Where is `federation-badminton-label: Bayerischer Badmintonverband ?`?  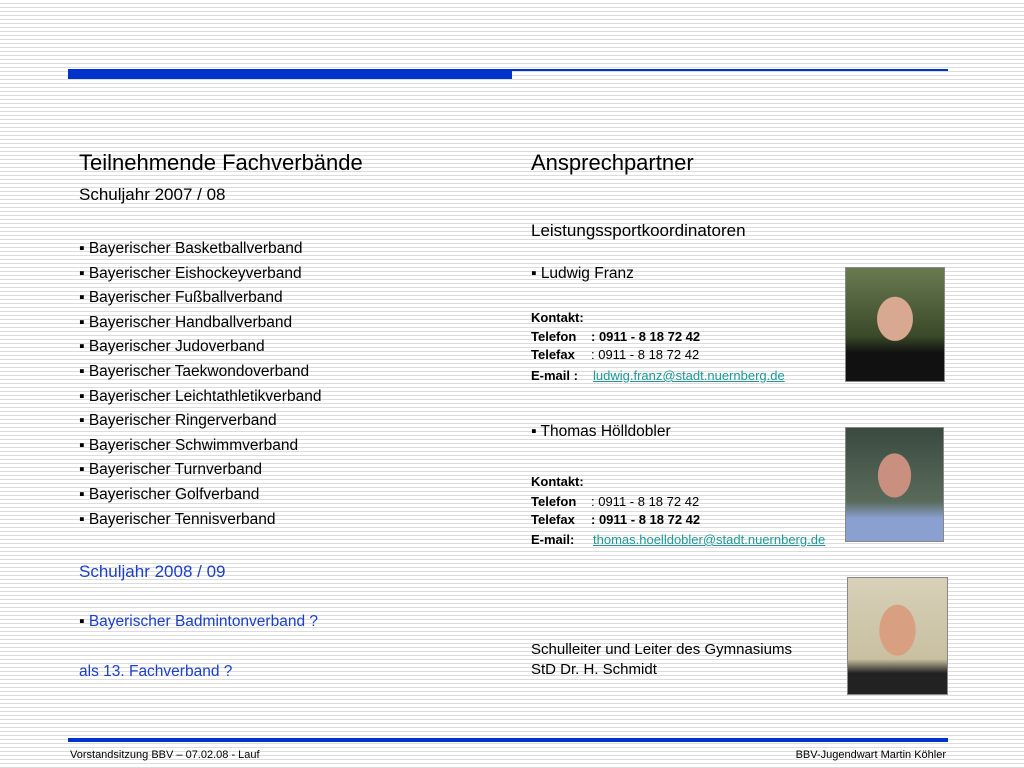 federation-badminton-label: Bayerischer Badmintonverband ? is located at coordinates (203, 621).